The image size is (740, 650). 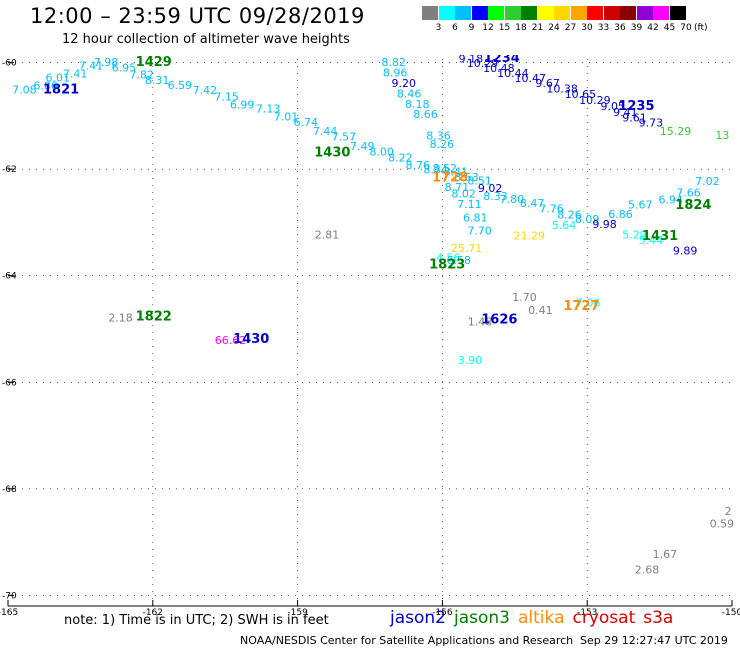 I want to click on pass-time-label: 1234, so click(x=502, y=60).